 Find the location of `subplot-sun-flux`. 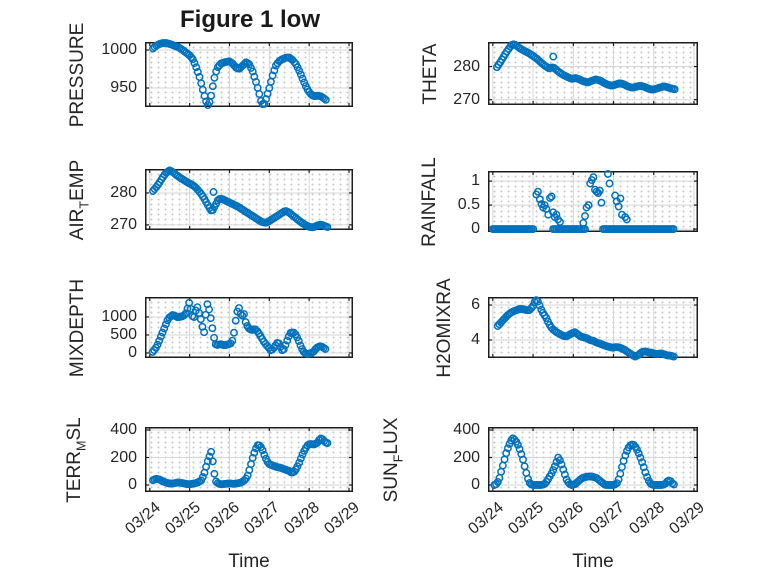

subplot-sun-flux is located at coordinates (593, 459).